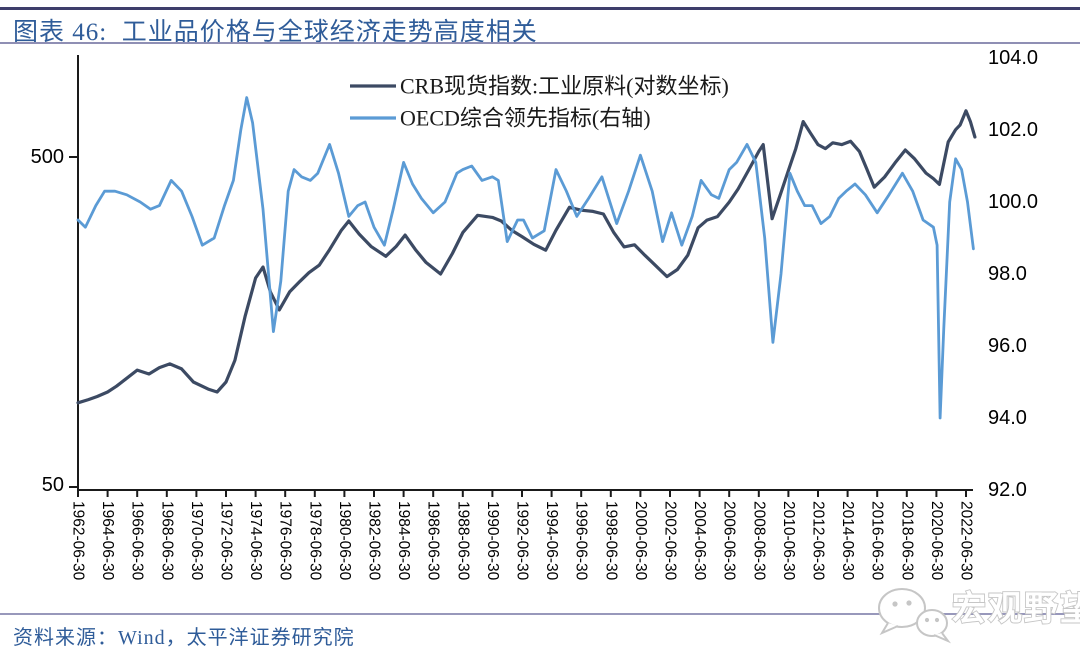 The width and height of the screenshot is (1080, 658). I want to click on x-axis-label: 1978-06-30, so click(314, 541).